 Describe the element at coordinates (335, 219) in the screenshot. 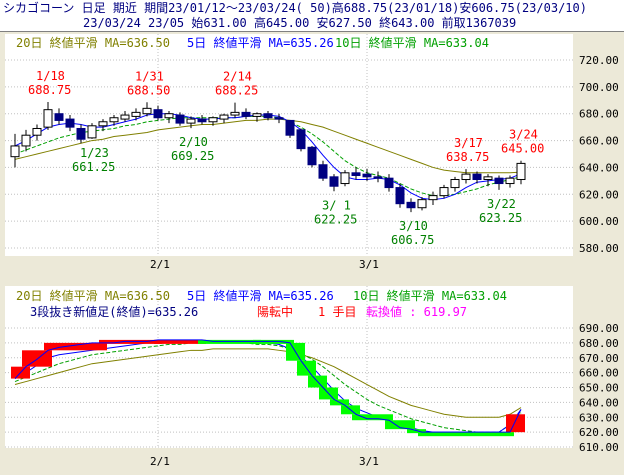

I see `annotation-value: 622.25` at that location.